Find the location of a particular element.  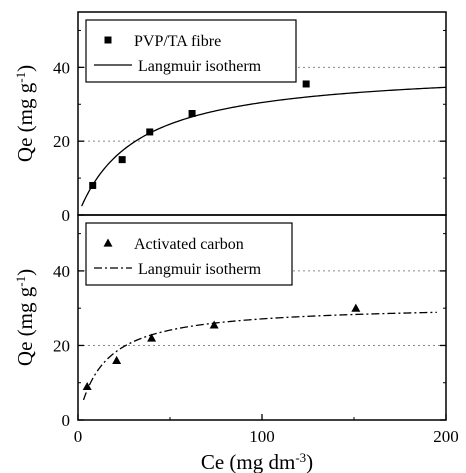

x-axis-title: Ce (mg dm-3) is located at coordinates (257, 461).